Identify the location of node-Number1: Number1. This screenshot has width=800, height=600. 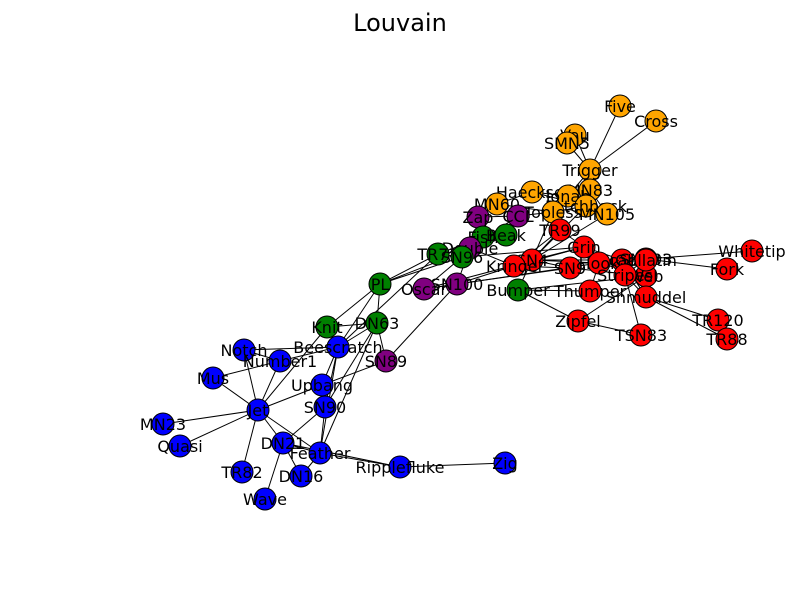
(280, 361).